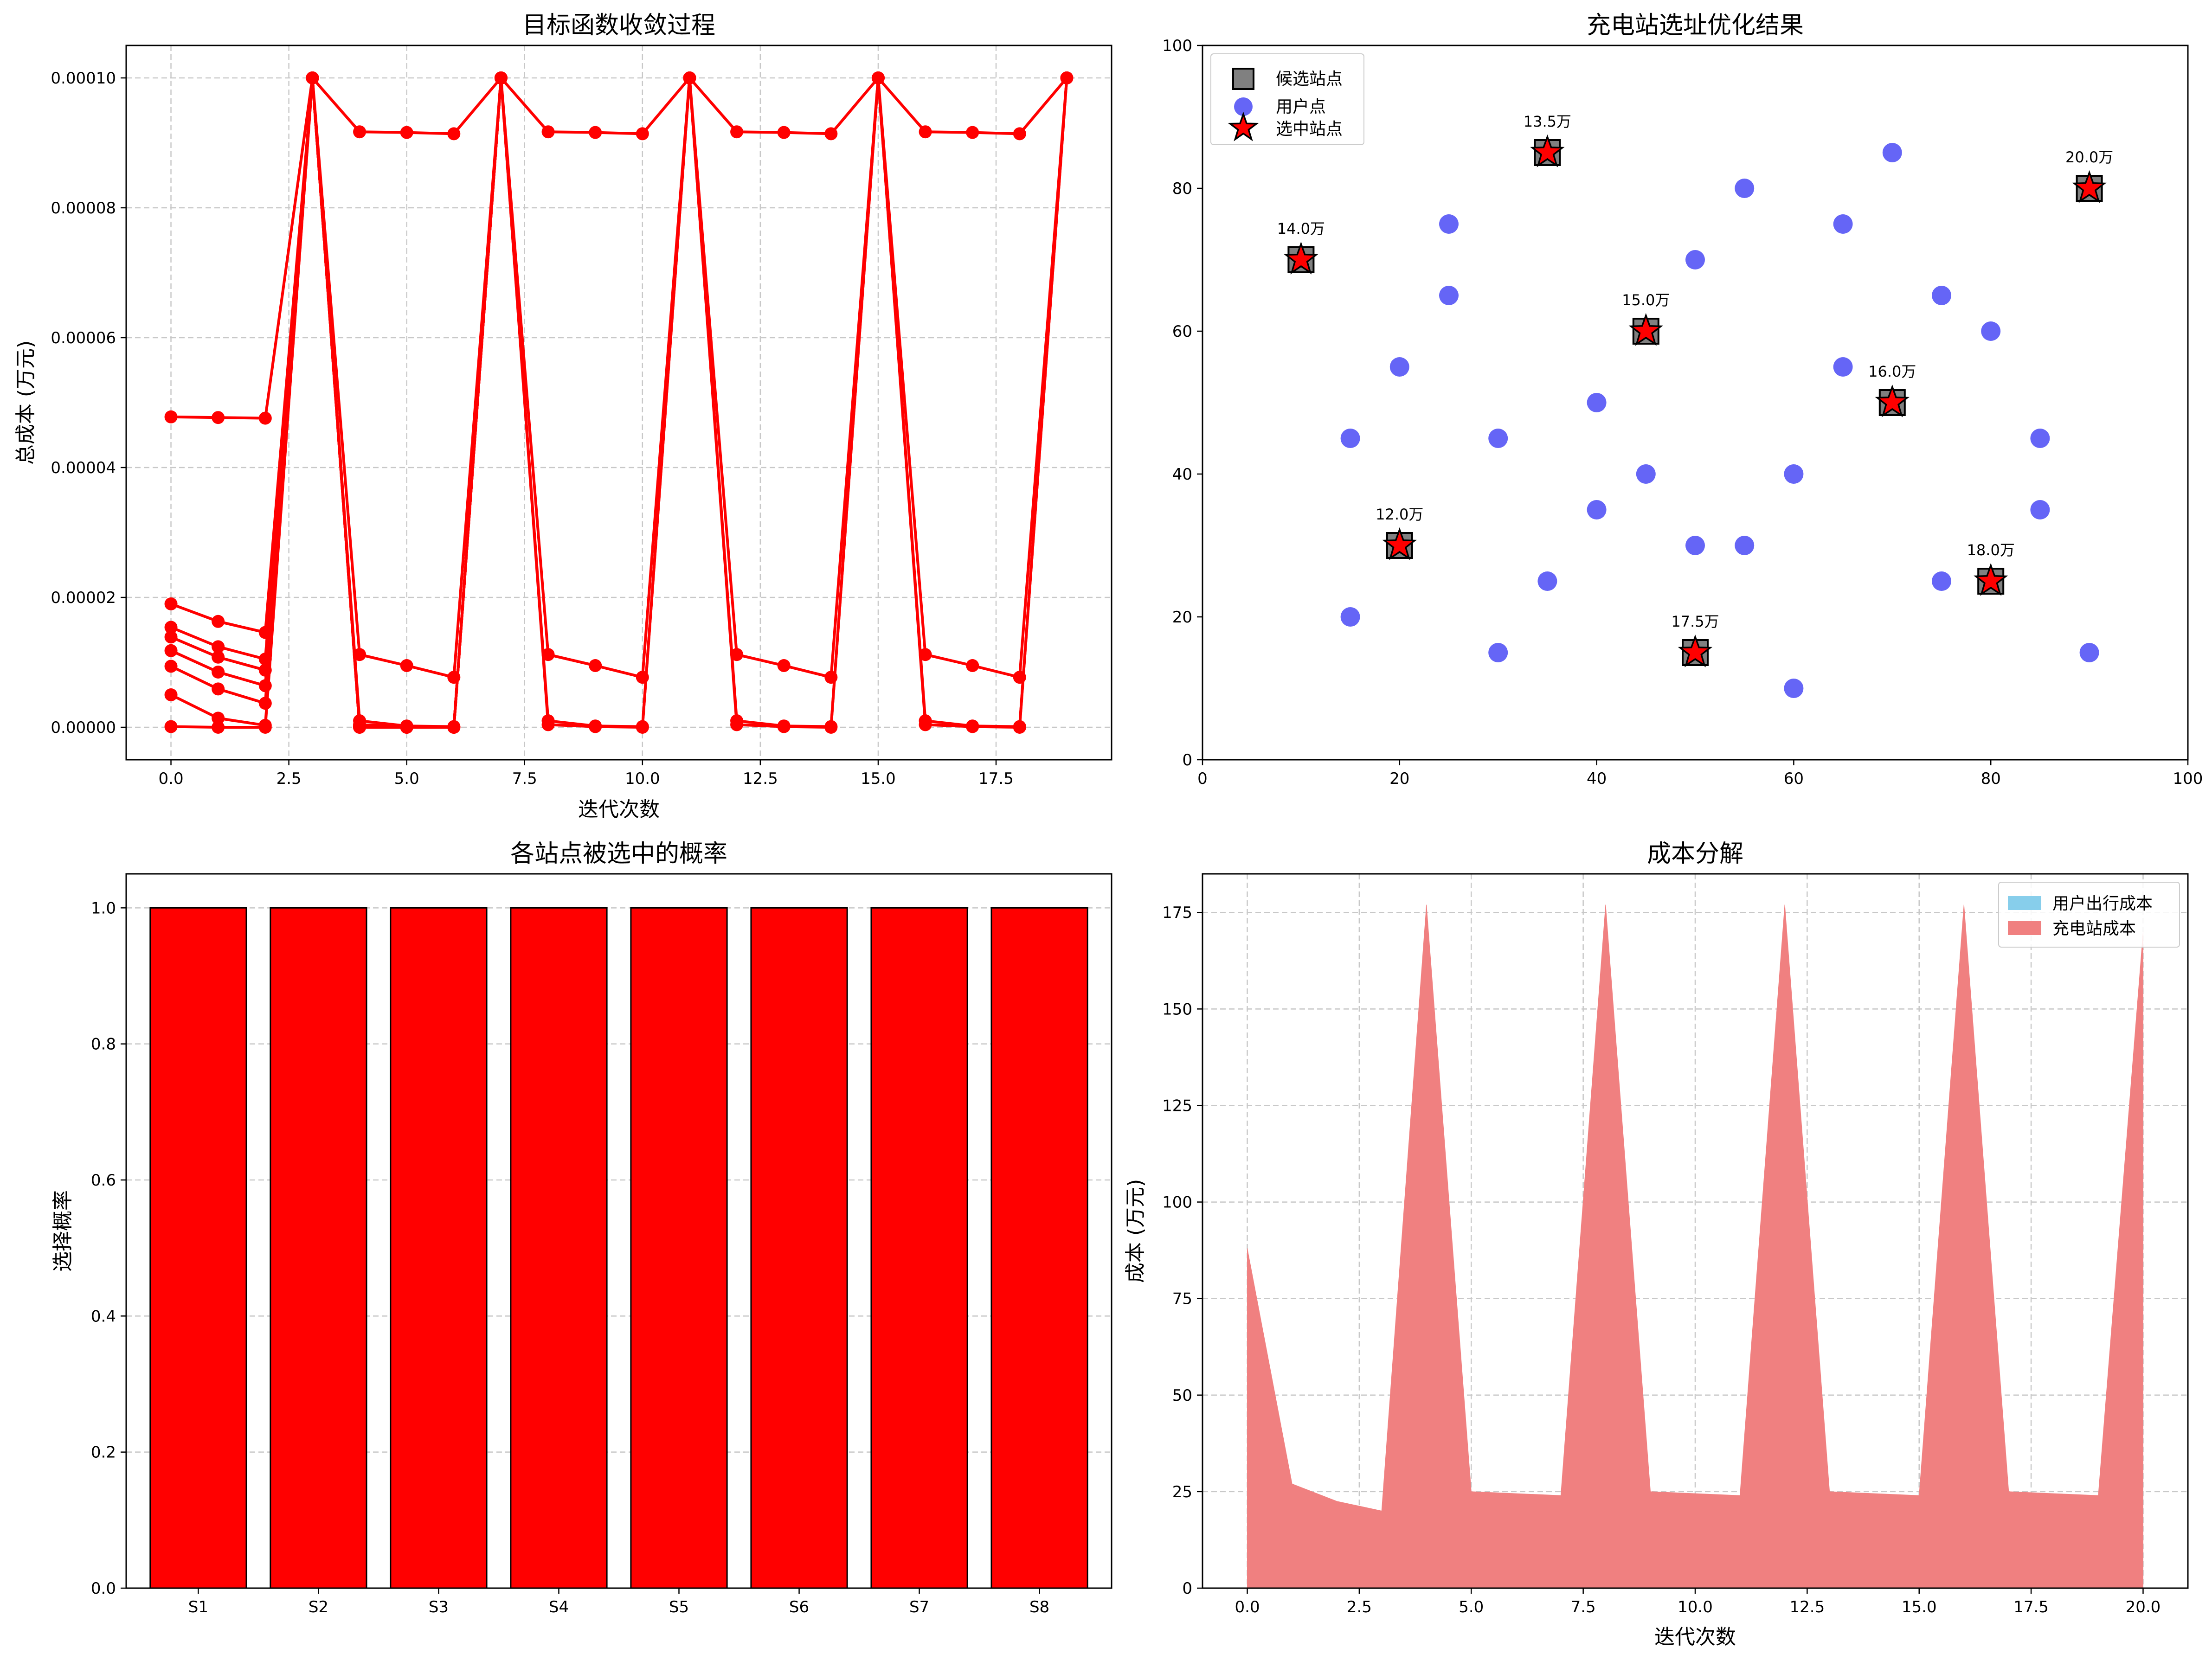 The width and height of the screenshot is (2212, 1654). Describe the element at coordinates (2089, 915) in the screenshot. I see `breakdown-legend-frame` at that location.